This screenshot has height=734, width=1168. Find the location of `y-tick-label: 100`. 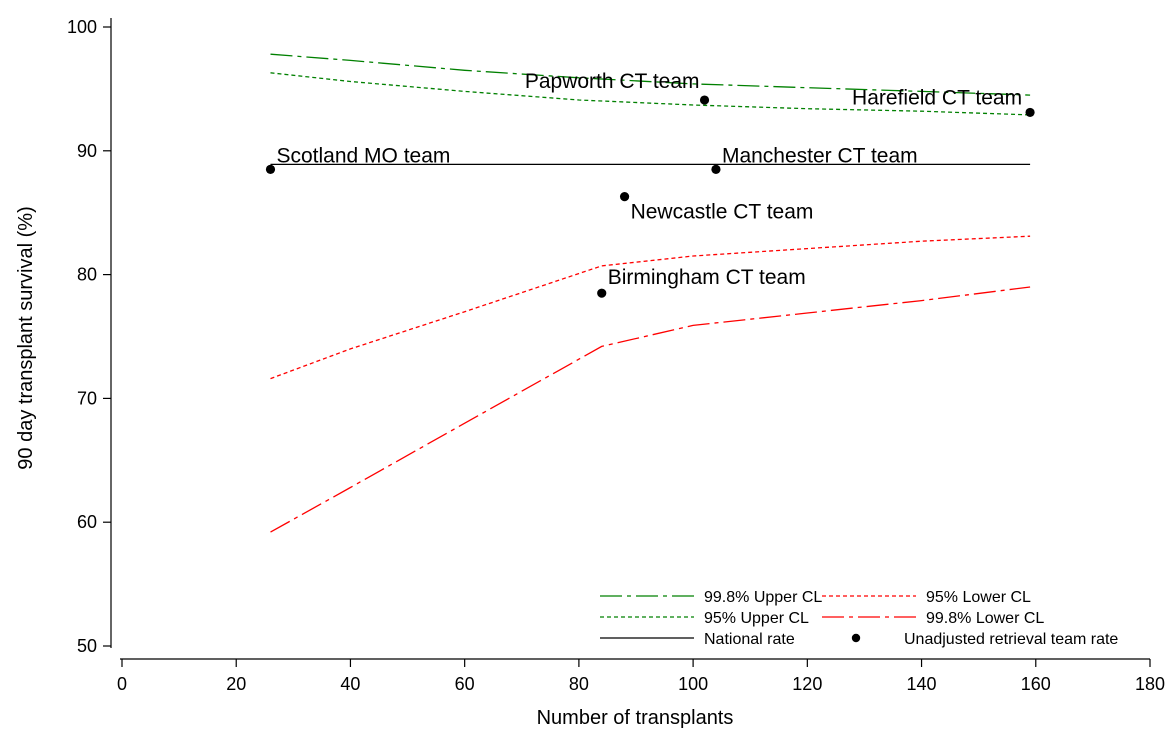

y-tick-label: 100 is located at coordinates (82, 27).